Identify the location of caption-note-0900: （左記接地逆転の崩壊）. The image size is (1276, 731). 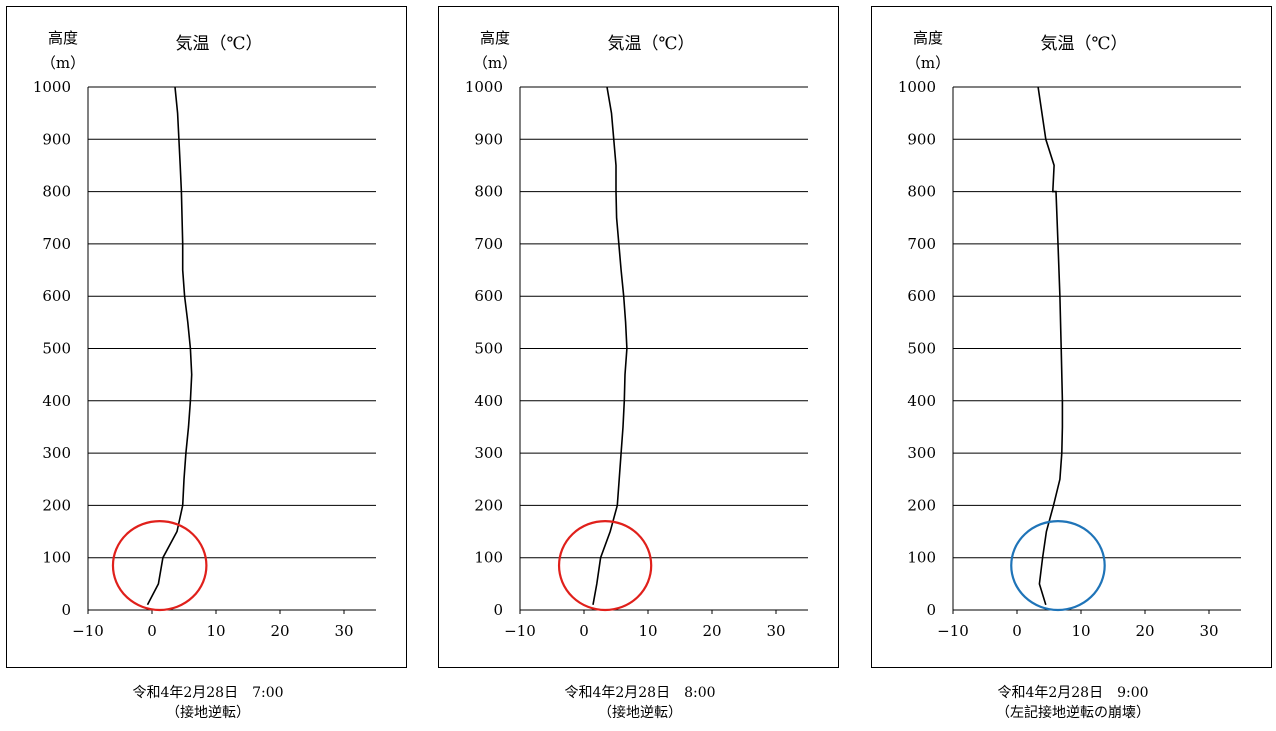
(1073, 713).